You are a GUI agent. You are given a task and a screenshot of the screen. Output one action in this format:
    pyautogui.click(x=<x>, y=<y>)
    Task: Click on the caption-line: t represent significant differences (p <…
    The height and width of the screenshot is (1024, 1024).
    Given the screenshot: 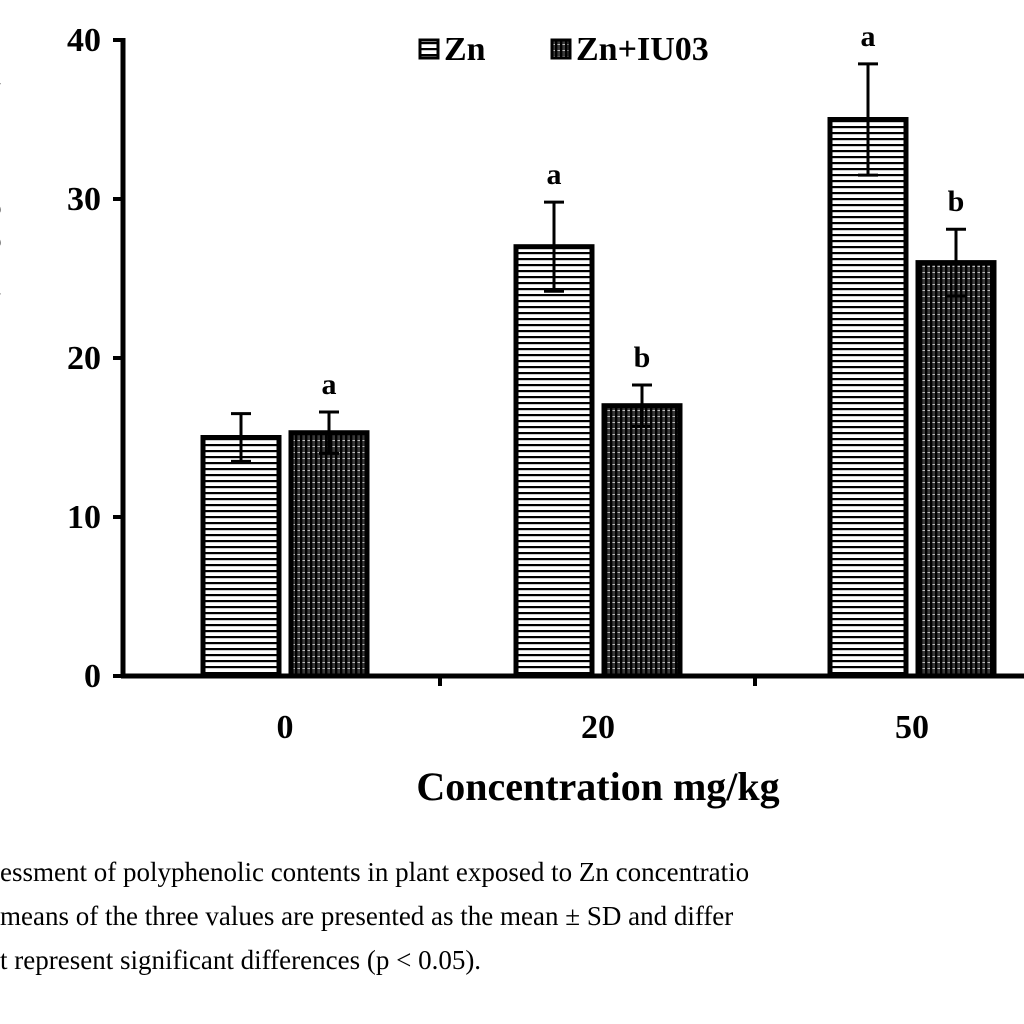 What is the action you would take?
    pyautogui.click(x=241, y=960)
    